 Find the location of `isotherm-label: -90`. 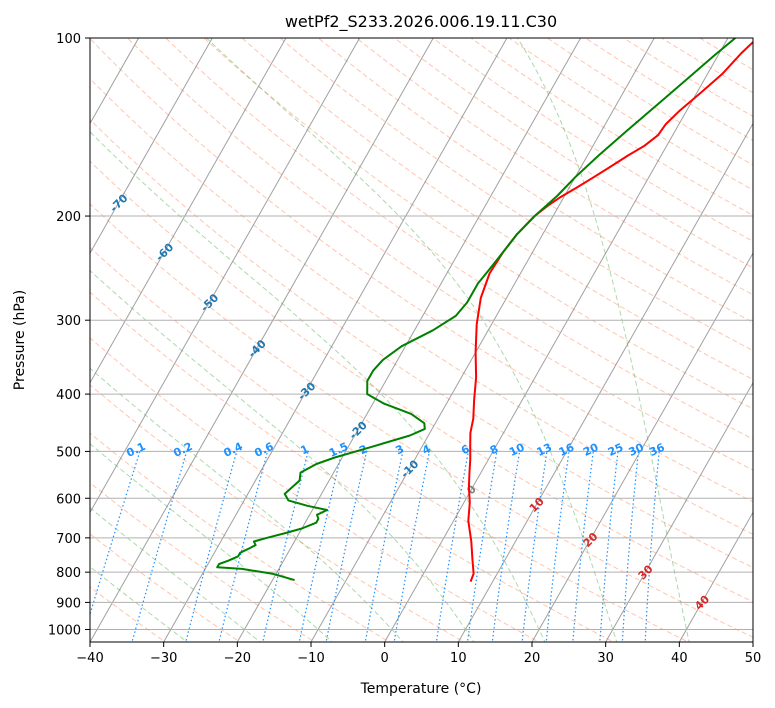

isotherm-label: -90 is located at coordinates (21, 115).